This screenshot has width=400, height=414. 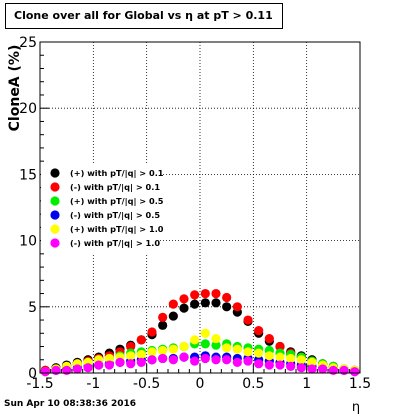 What do you see at coordinates (253, 384) in the screenshot?
I see `x-tick-label: 0.5` at bounding box center [253, 384].